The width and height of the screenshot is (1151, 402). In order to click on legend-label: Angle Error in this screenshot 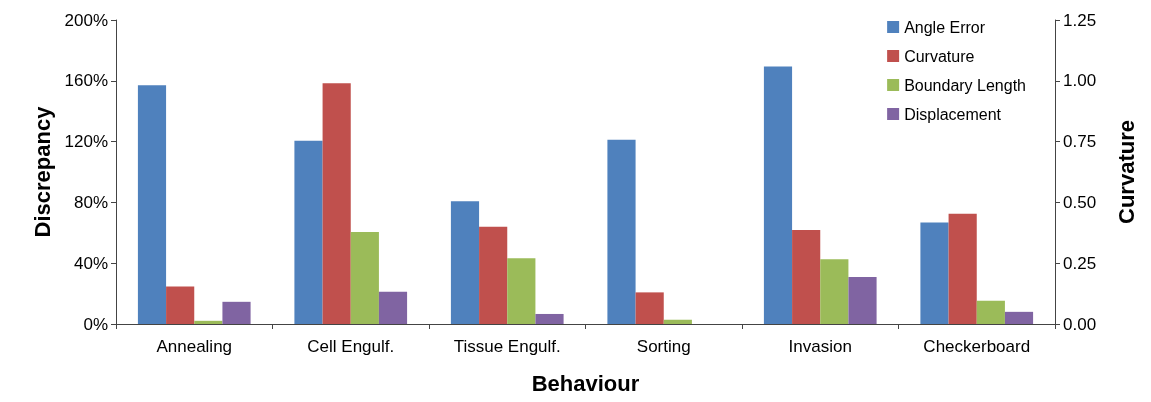, I will do `click(945, 27)`.